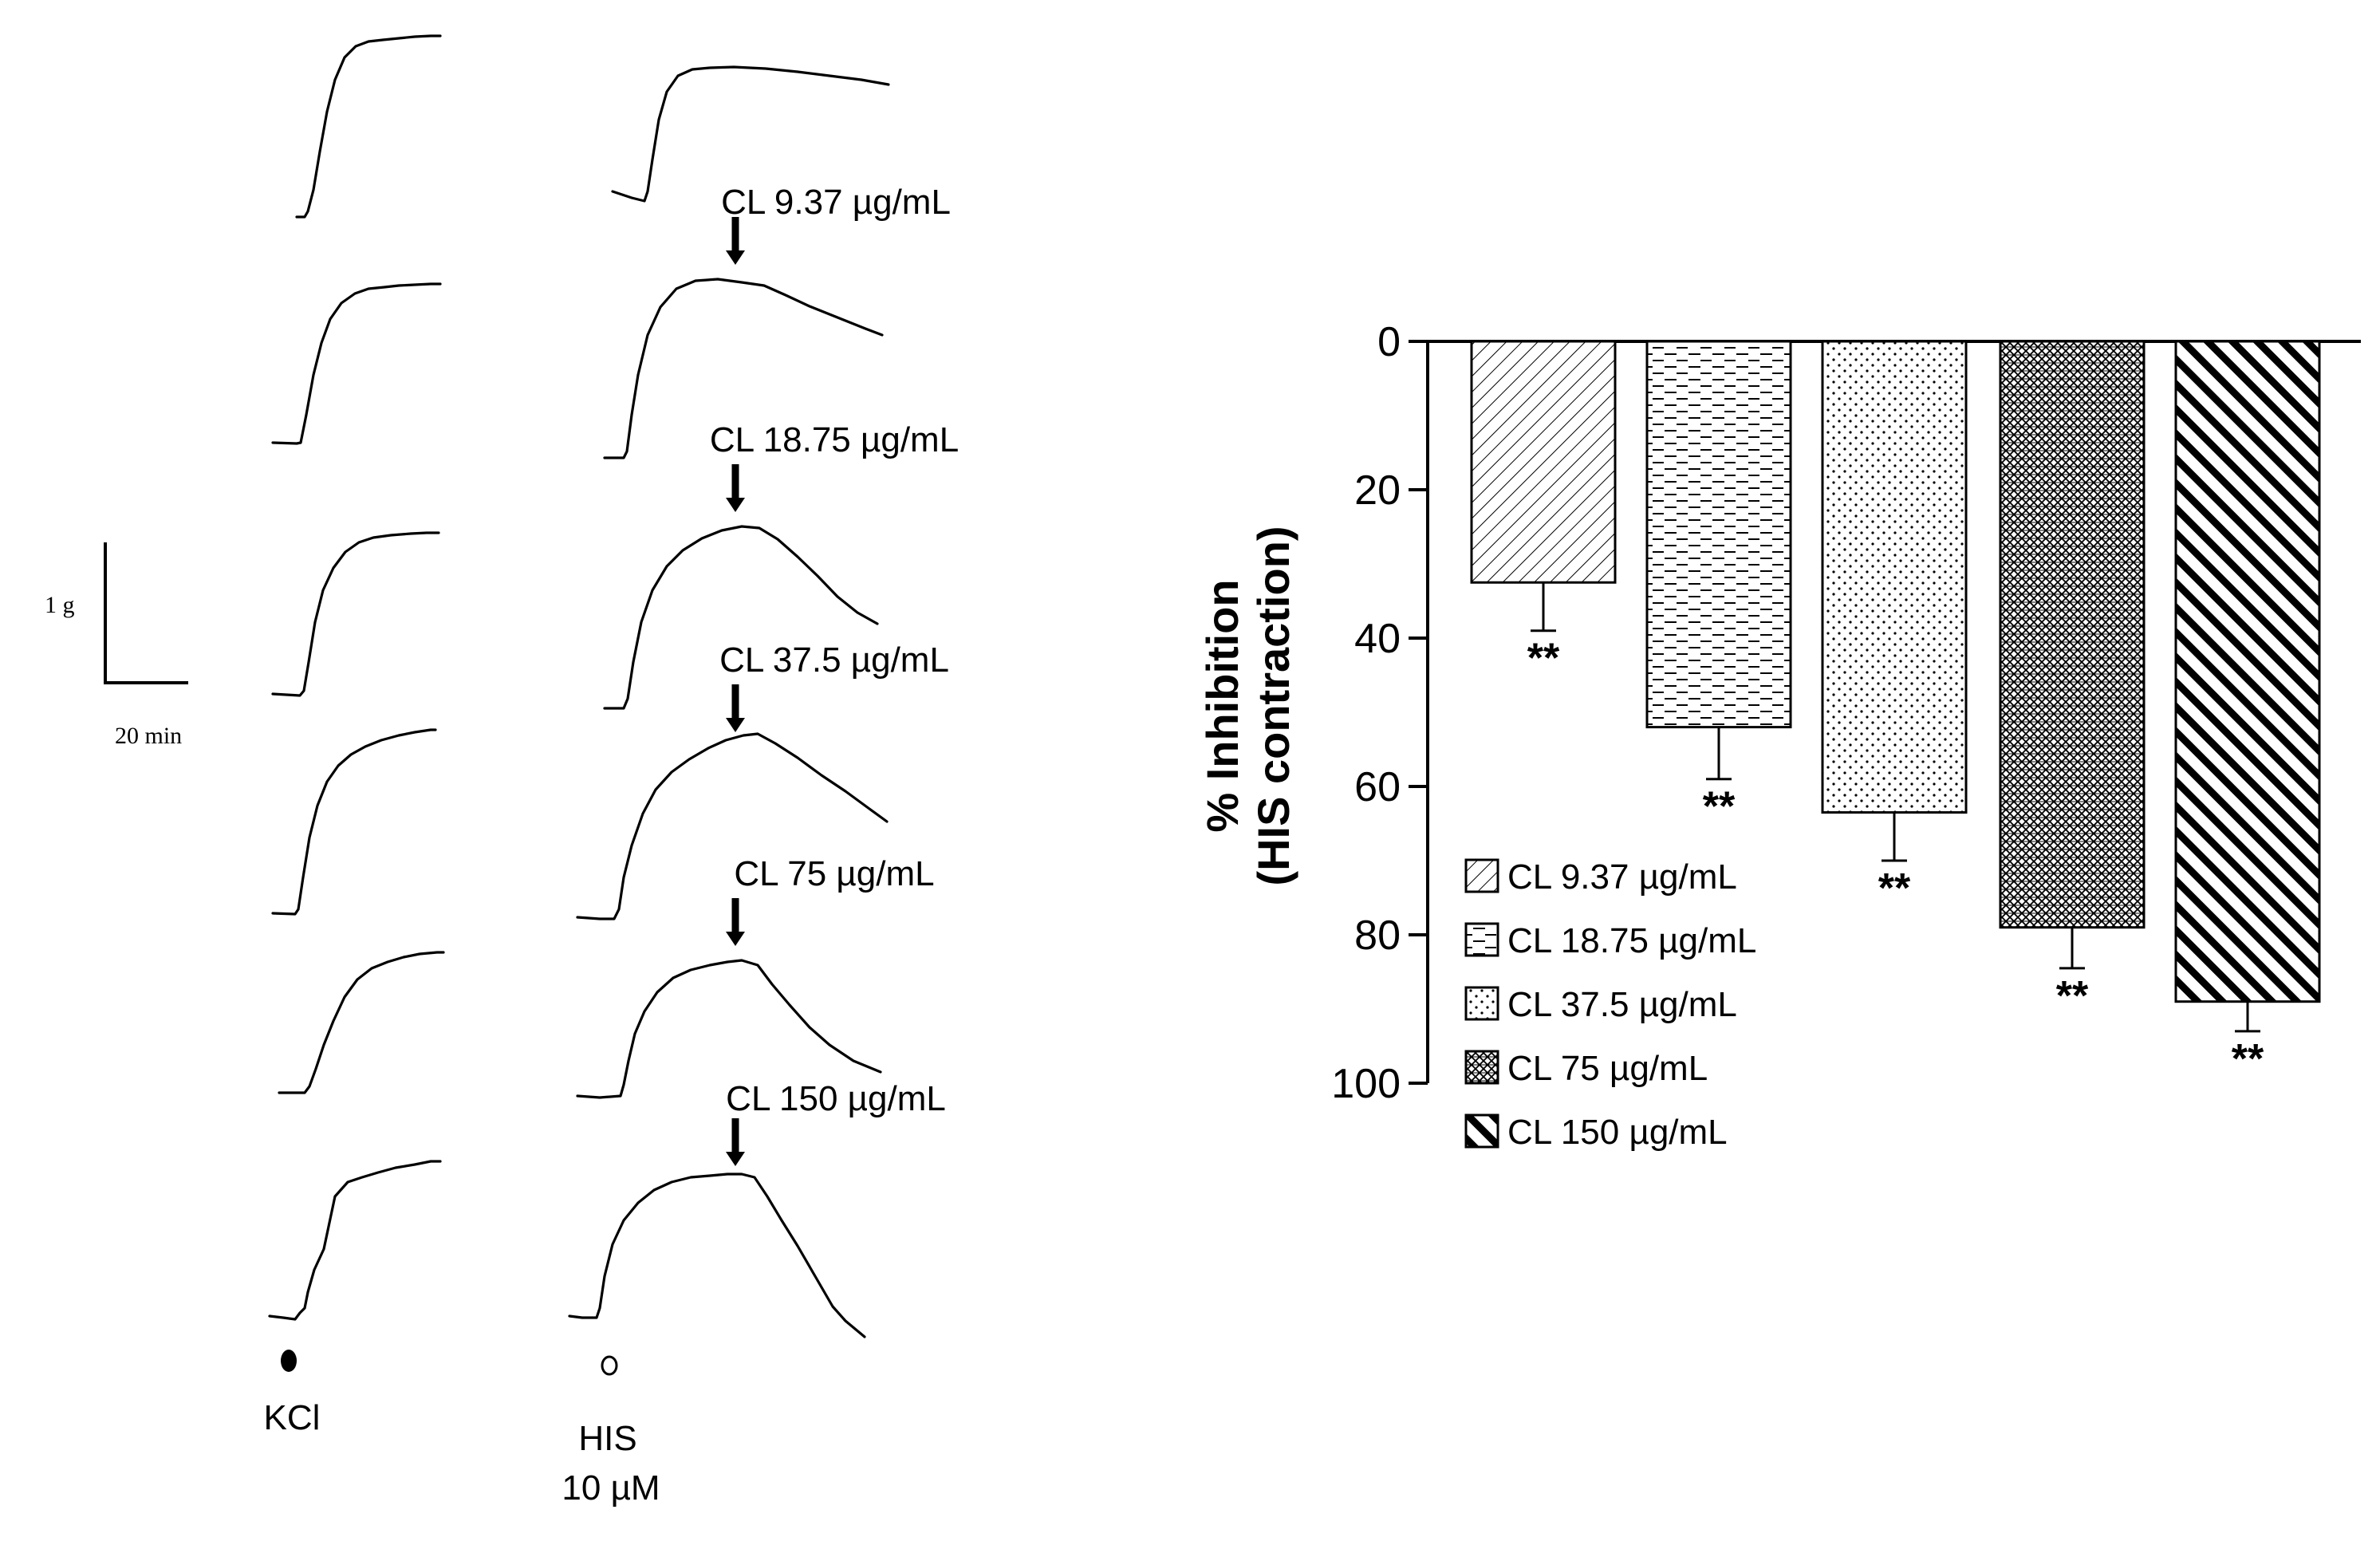 The height and width of the screenshot is (1545, 2380). I want to click on y-tick-label: 80, so click(1377, 936).